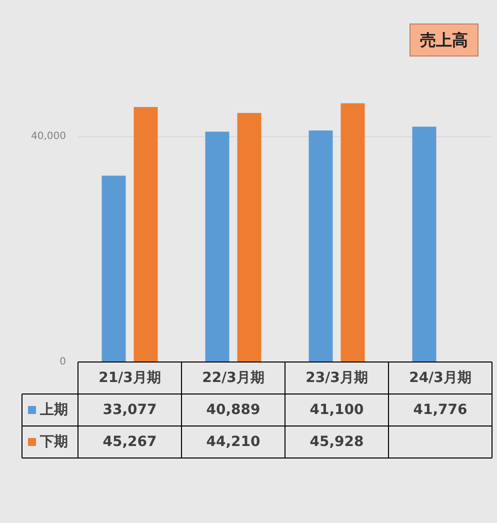 The image size is (497, 523). I want to click on x-tick-label: 24/3月期, so click(440, 378).